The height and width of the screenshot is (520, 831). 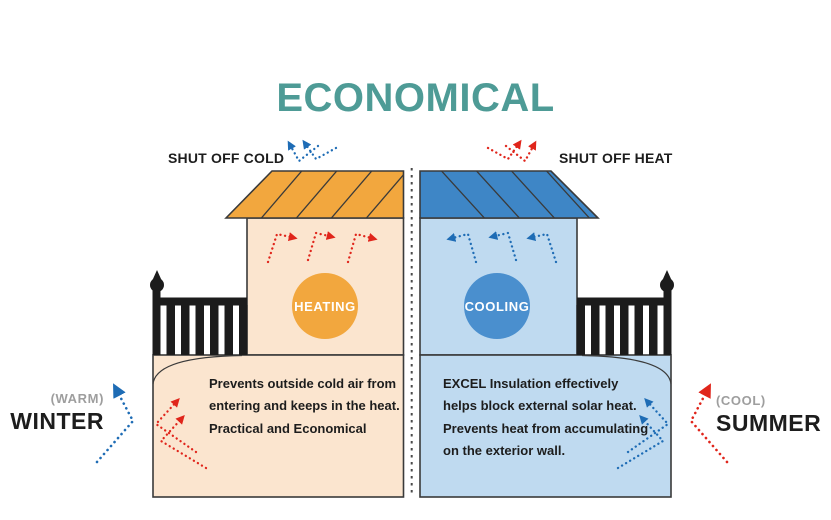 I want to click on cooling-circle, so click(x=497, y=306).